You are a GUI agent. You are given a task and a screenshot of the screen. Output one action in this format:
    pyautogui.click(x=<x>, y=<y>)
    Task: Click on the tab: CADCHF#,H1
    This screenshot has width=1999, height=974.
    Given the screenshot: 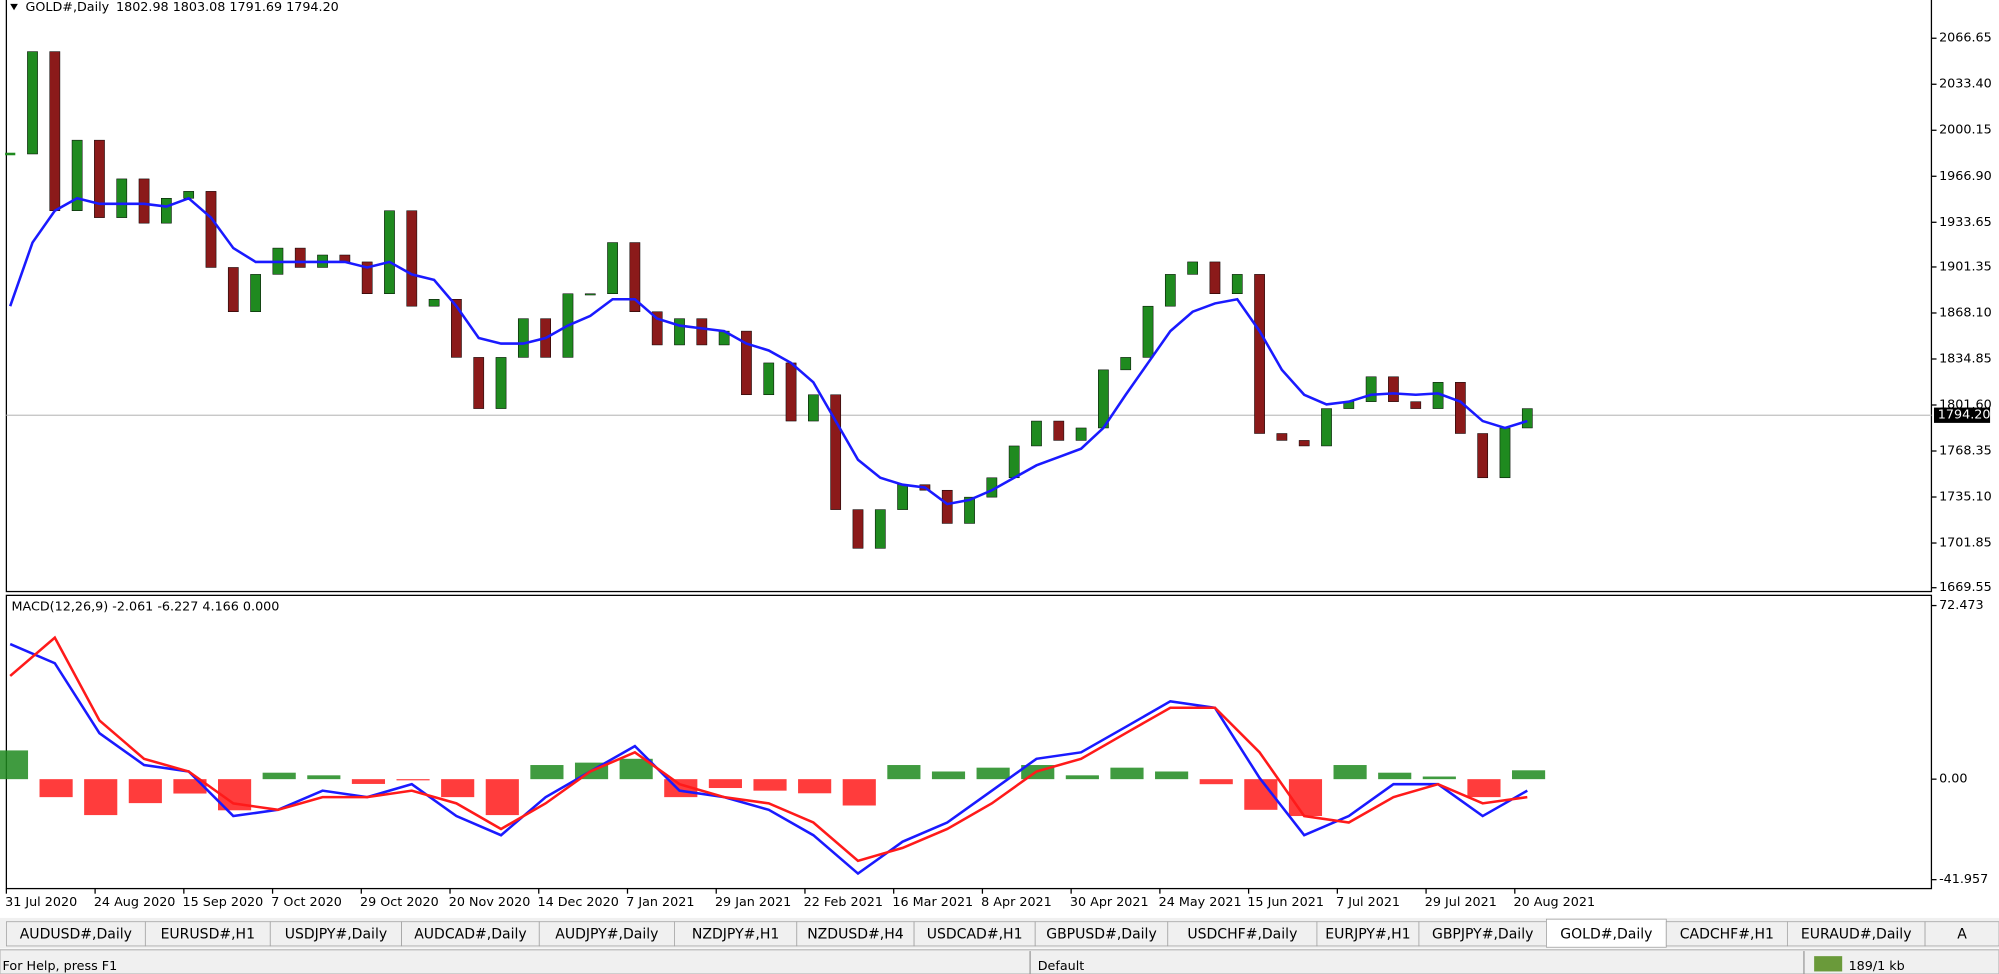 What is the action you would take?
    pyautogui.click(x=1726, y=934)
    